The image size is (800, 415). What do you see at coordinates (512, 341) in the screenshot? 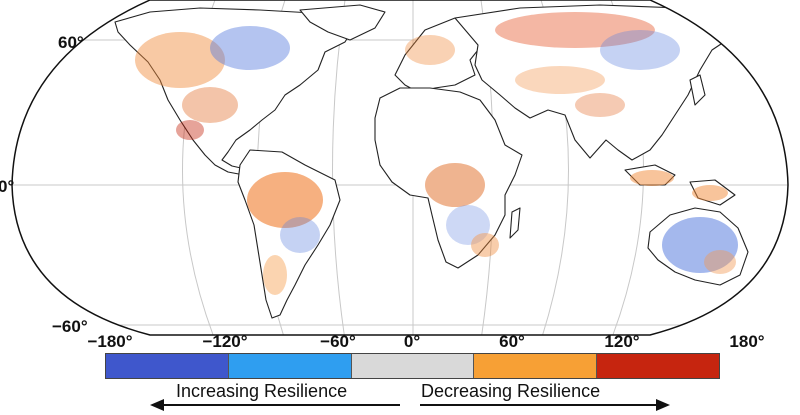
I see `scale-tick-60: 60°` at bounding box center [512, 341].